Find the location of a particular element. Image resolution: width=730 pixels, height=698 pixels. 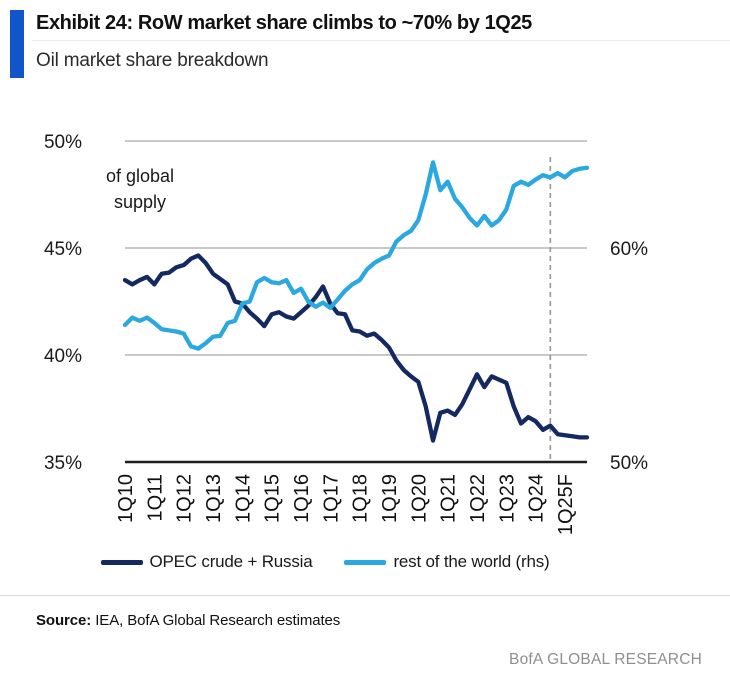

x-axis-tick-label: 1Q21 is located at coordinates (449, 498).